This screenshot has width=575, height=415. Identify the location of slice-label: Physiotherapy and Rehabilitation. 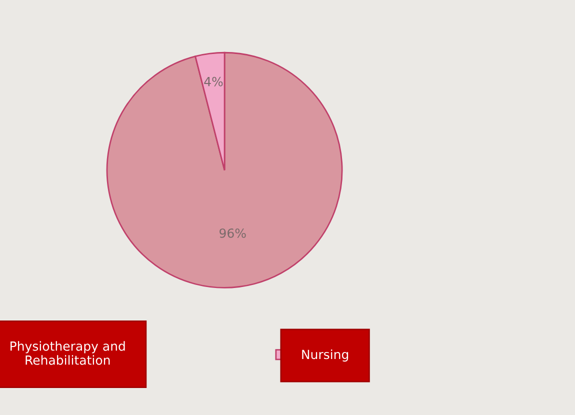
(67, 353).